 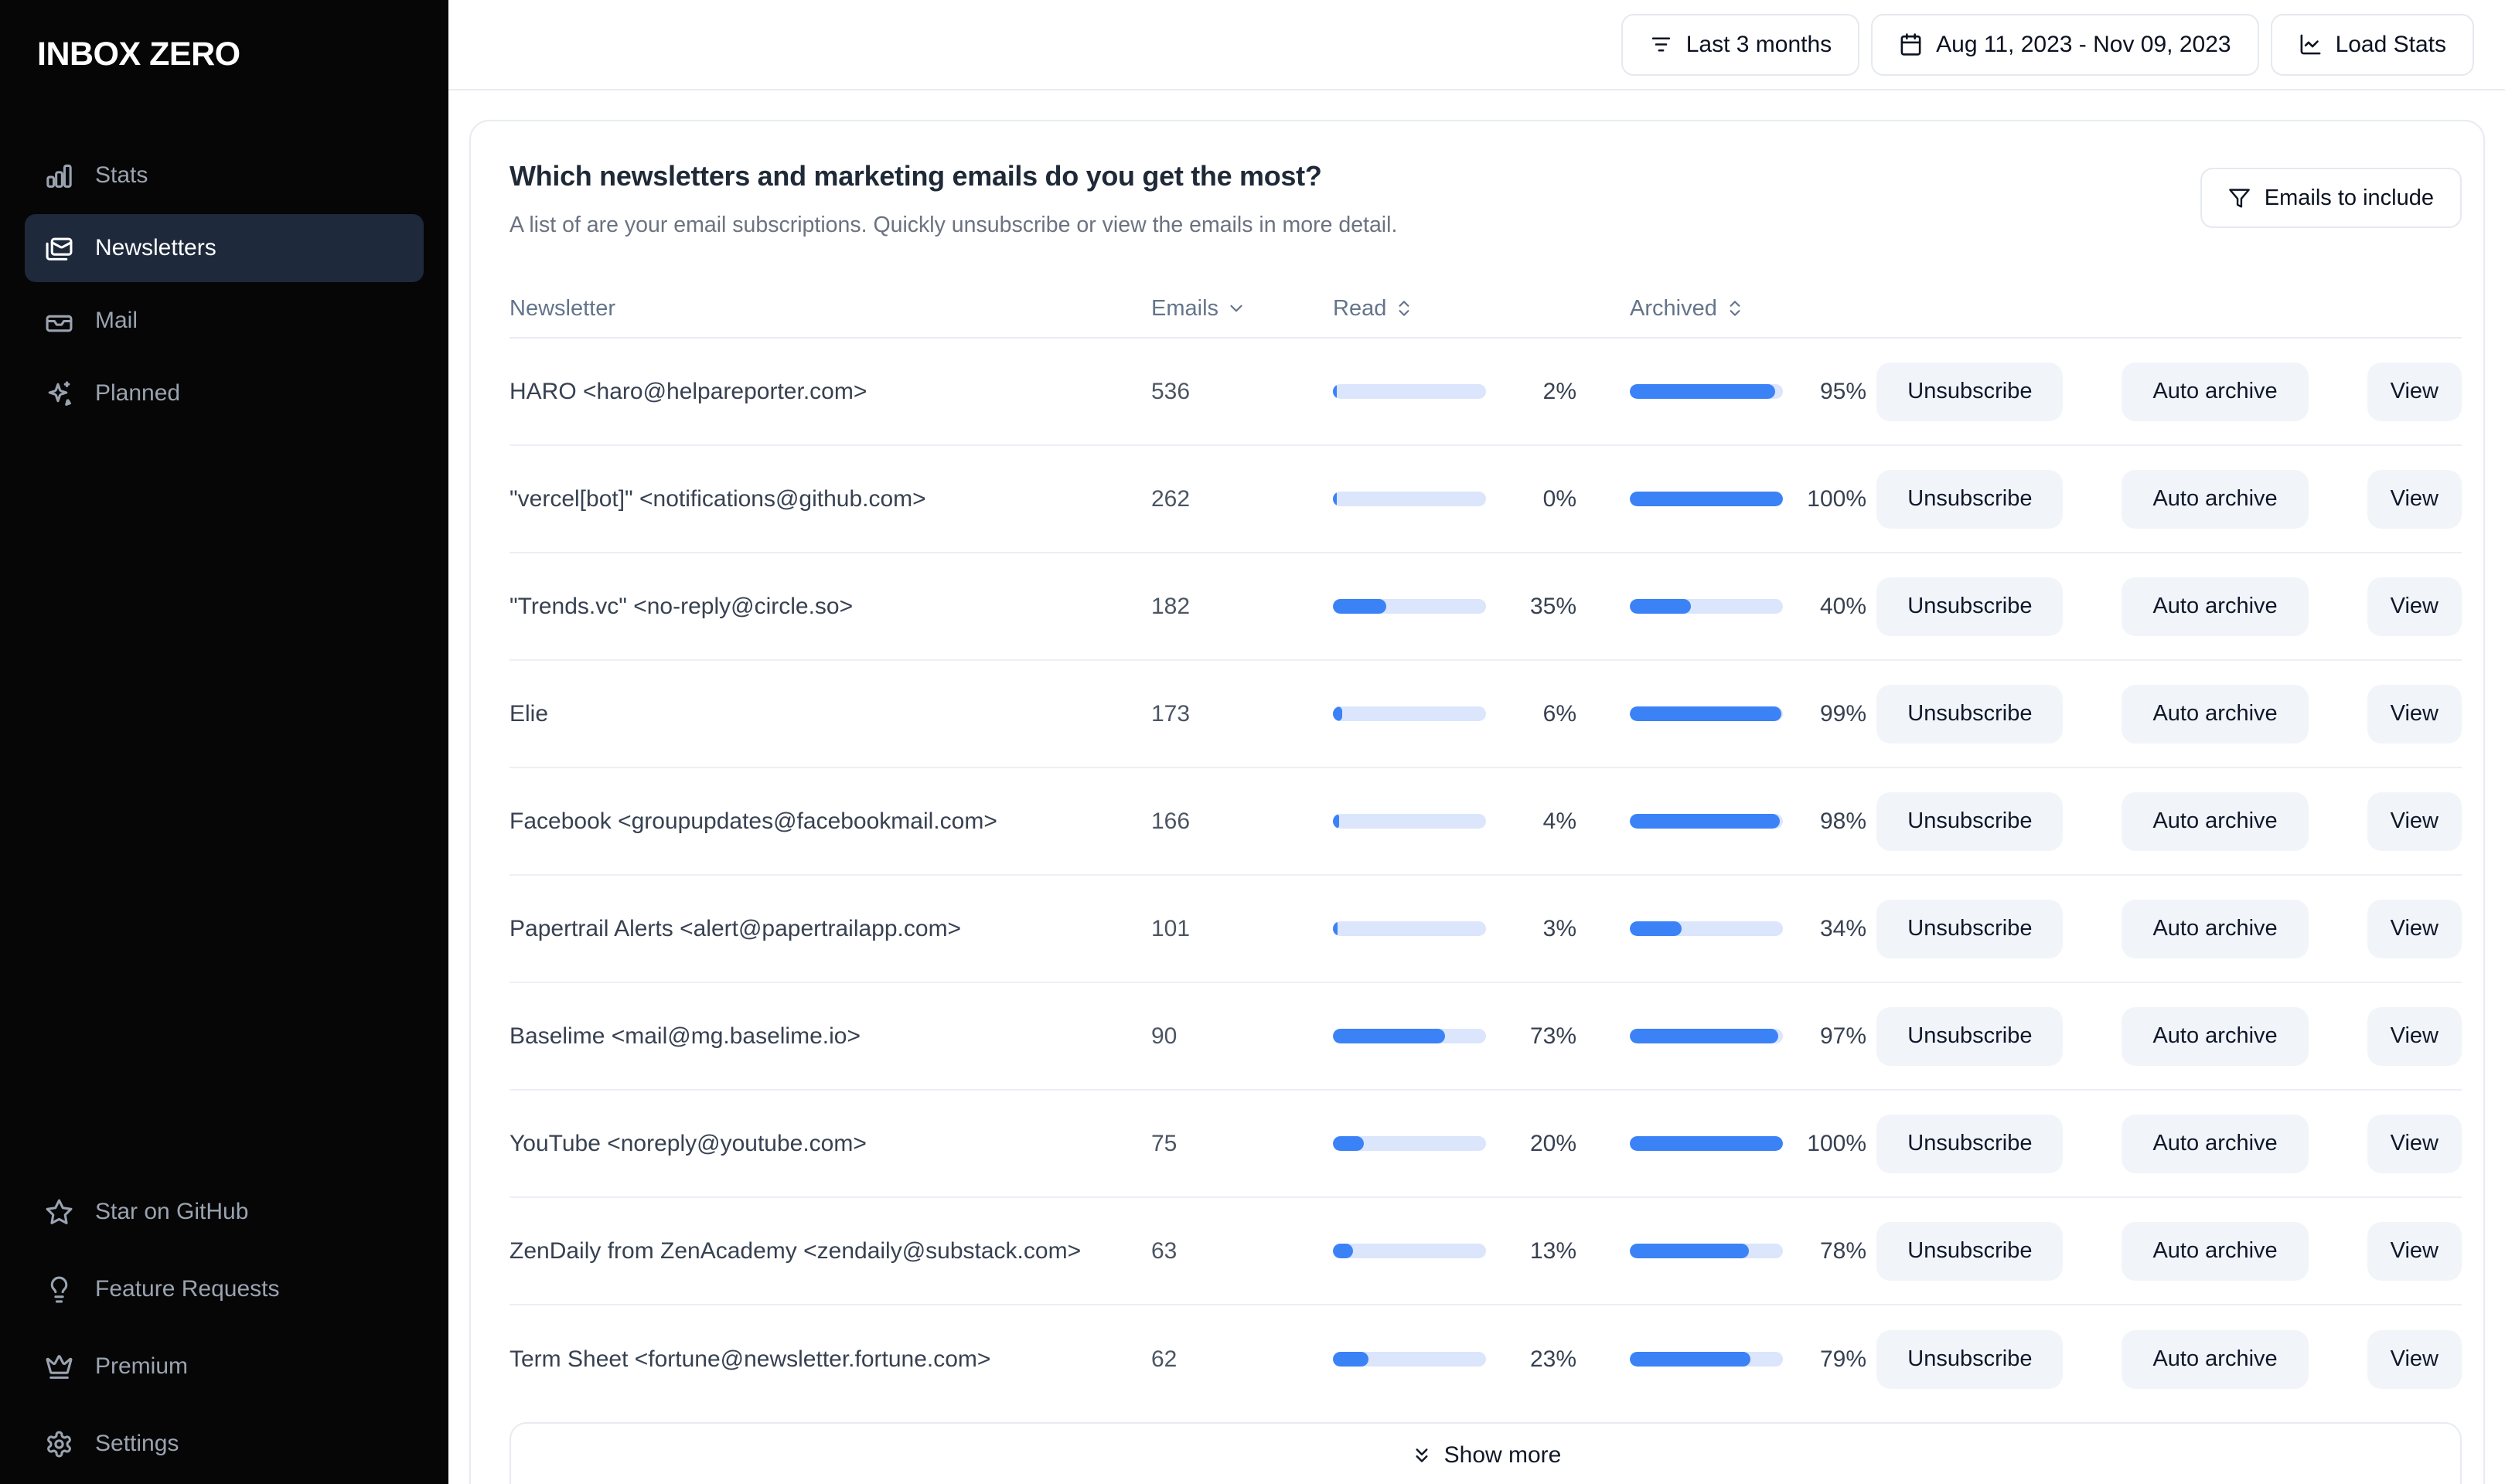 I want to click on sidebar-item-planned: Planned, so click(x=224, y=393).